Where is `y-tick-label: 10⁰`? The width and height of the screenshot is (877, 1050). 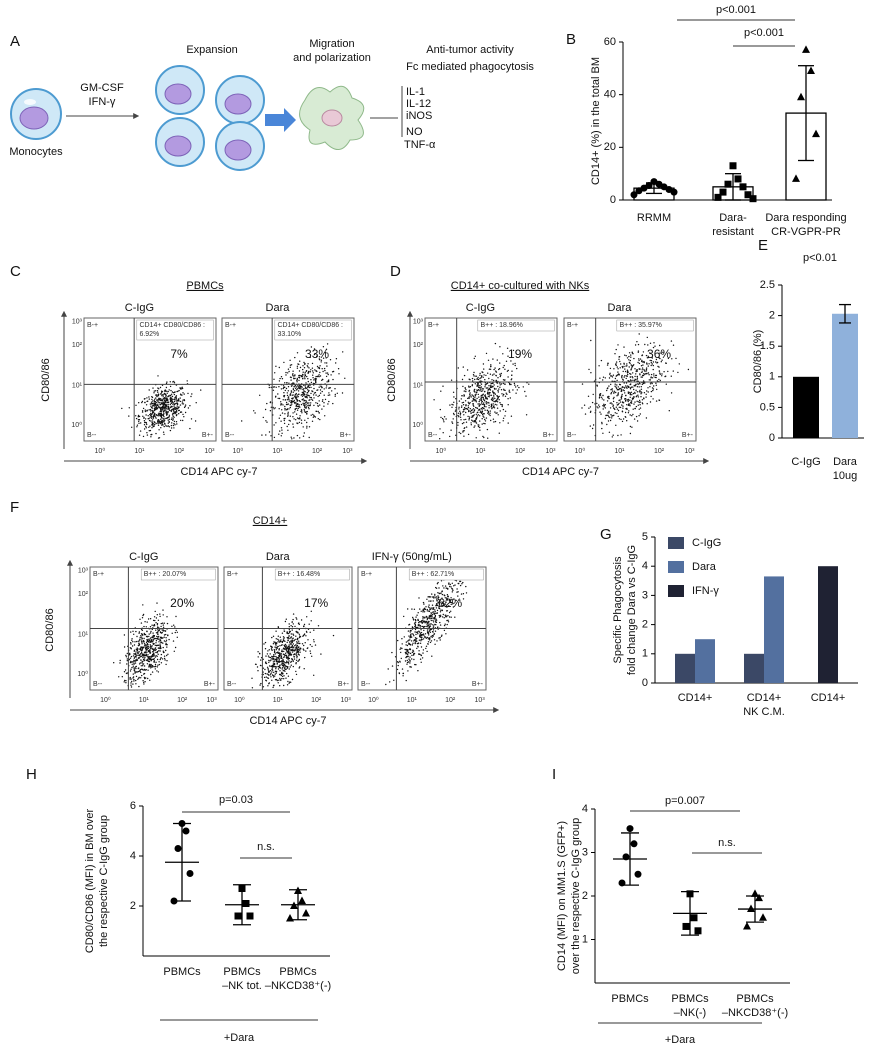 y-tick-label: 10⁰ is located at coordinates (417, 425).